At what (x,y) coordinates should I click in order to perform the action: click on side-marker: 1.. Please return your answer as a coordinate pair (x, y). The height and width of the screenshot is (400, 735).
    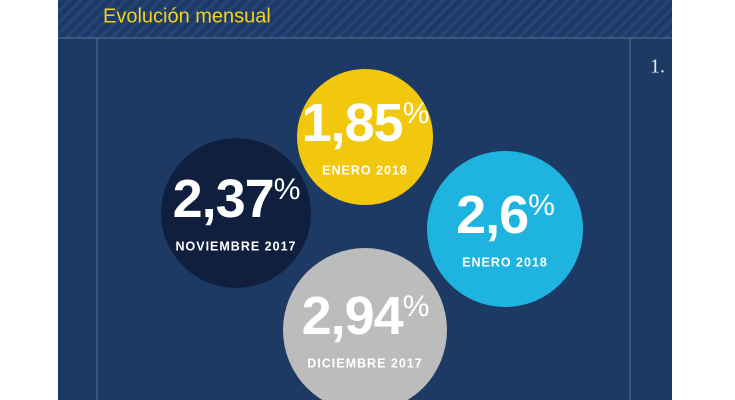
    Looking at the image, I should click on (657, 67).